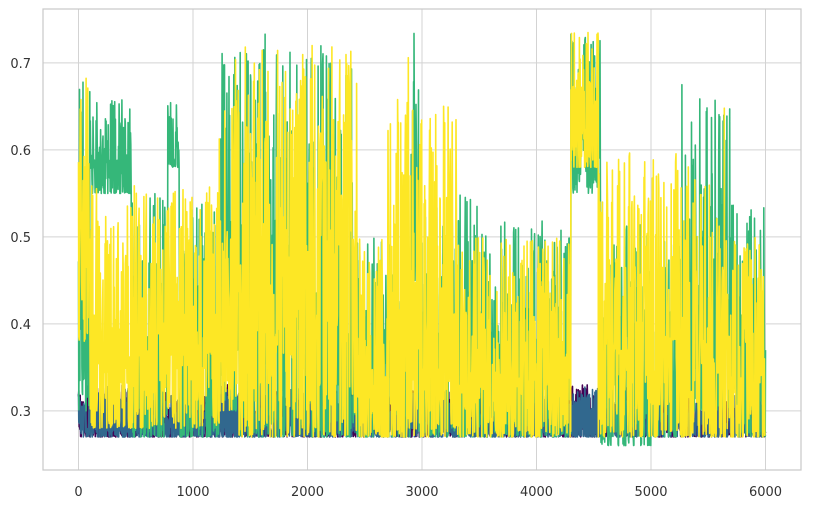  What do you see at coordinates (20, 151) in the screenshot?
I see `y-tick-label: 0.6` at bounding box center [20, 151].